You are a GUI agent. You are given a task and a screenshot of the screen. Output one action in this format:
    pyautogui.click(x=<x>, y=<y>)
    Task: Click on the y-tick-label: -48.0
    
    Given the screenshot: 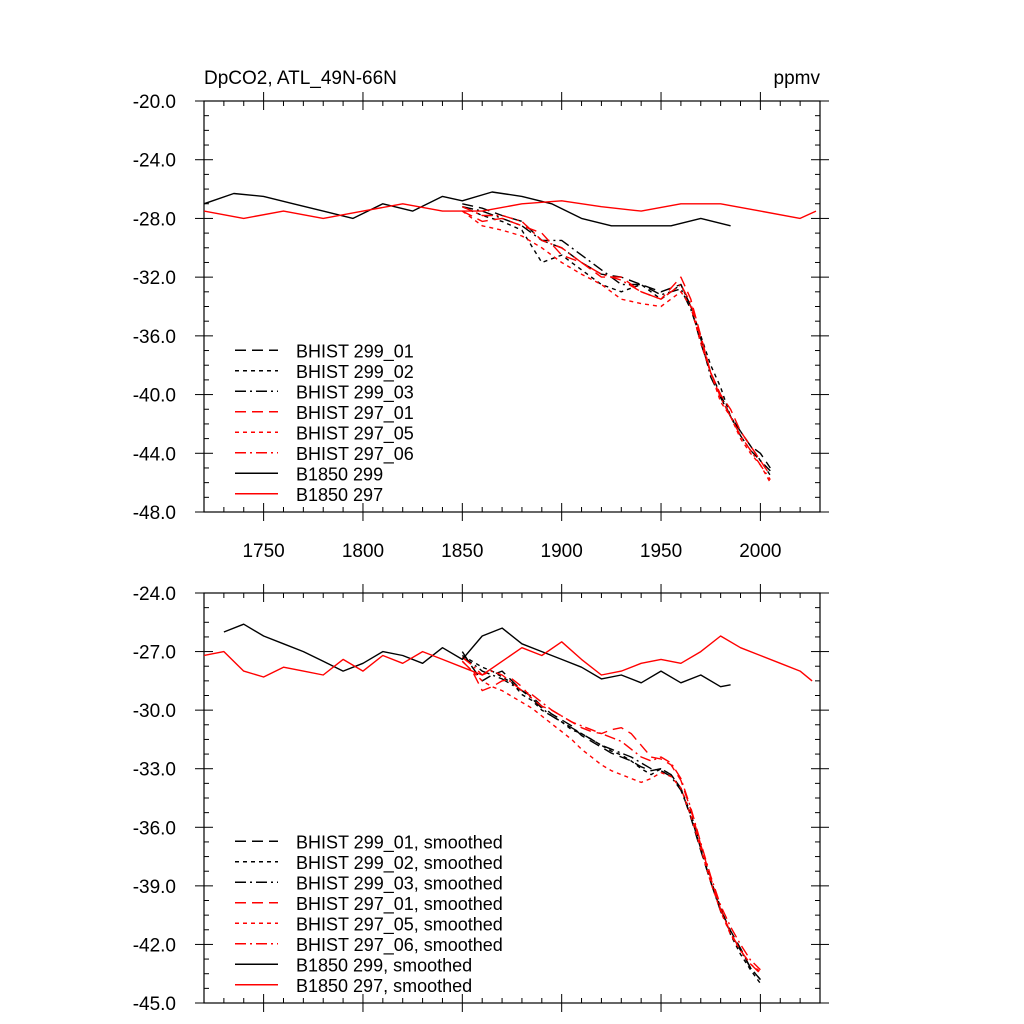 What is the action you would take?
    pyautogui.click(x=154, y=513)
    